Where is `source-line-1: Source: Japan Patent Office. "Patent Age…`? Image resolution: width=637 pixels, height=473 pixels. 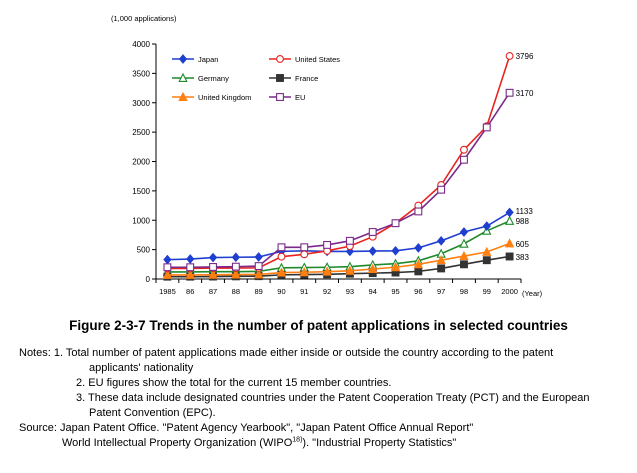 source-line-1: Source: Japan Patent Office. "Patent Age… is located at coordinates (246, 428).